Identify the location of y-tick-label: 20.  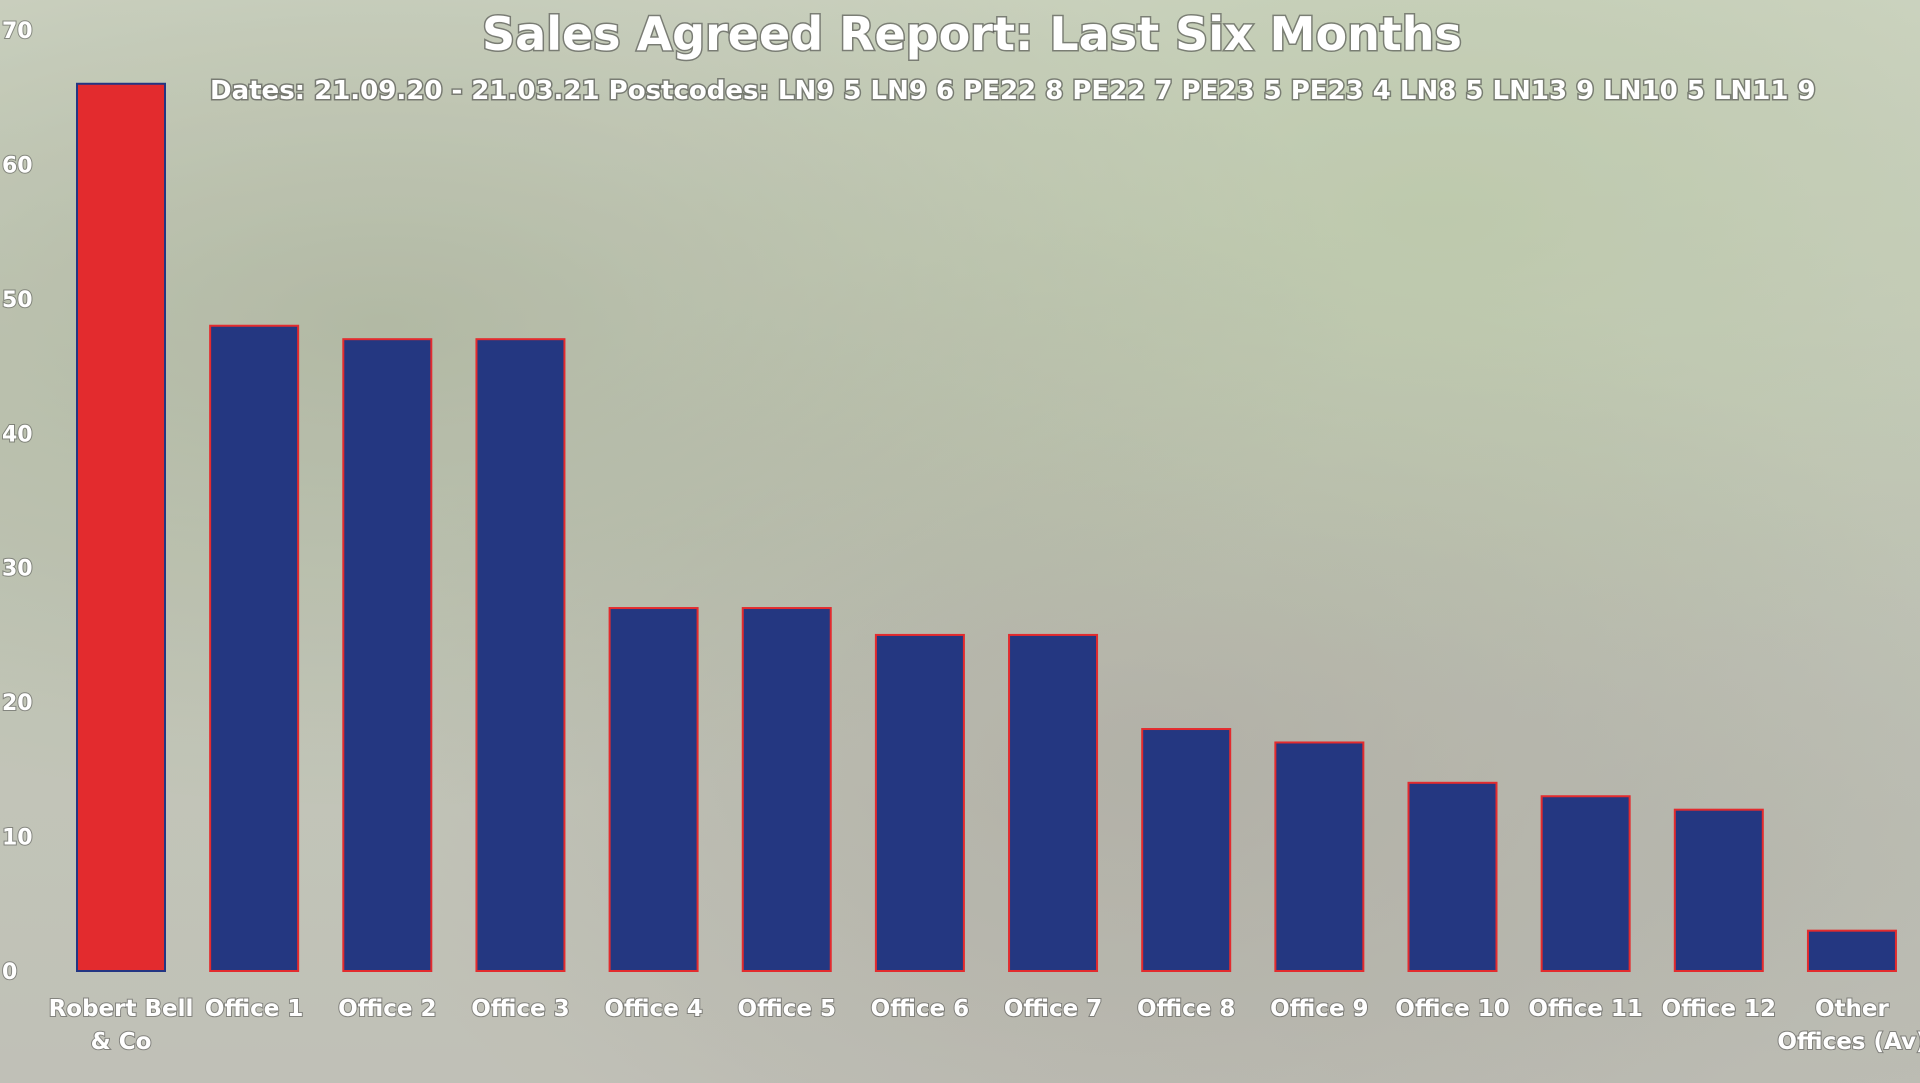
(17, 703).